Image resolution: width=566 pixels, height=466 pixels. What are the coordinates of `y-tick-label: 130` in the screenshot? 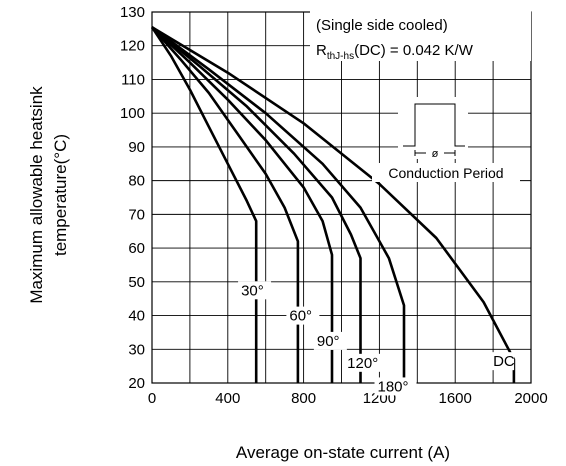 It's located at (132, 12).